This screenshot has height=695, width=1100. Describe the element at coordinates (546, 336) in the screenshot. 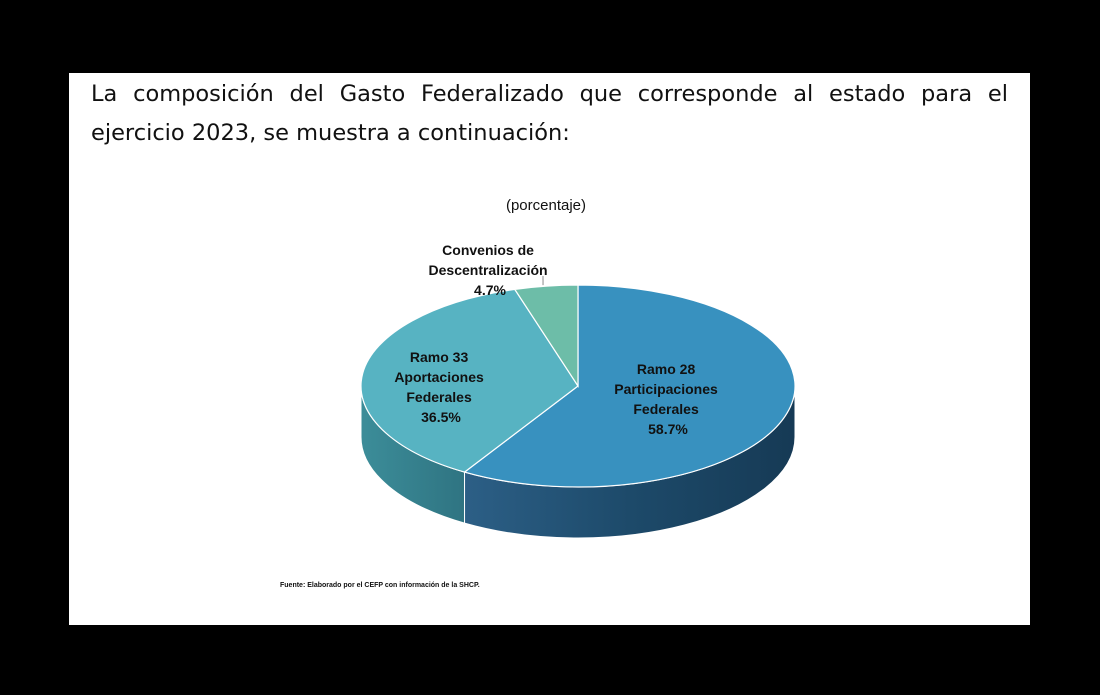

I see `pie-slice-convenios` at that location.